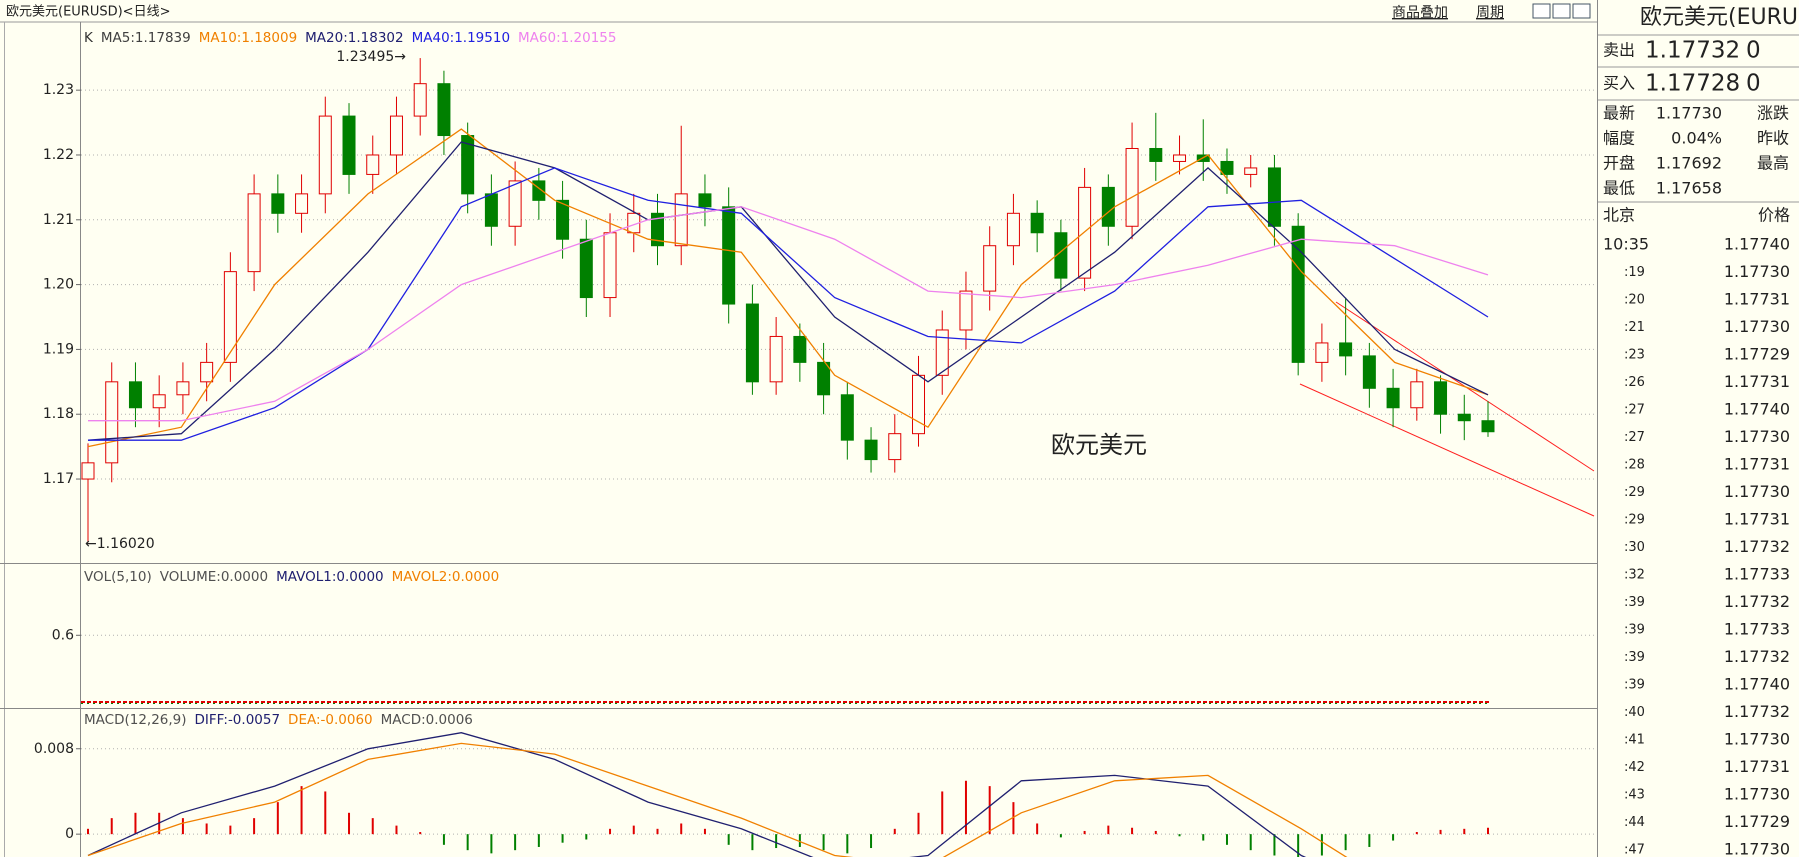 The height and width of the screenshot is (857, 1799). What do you see at coordinates (717, 799) in the screenshot?
I see `dea-line` at bounding box center [717, 799].